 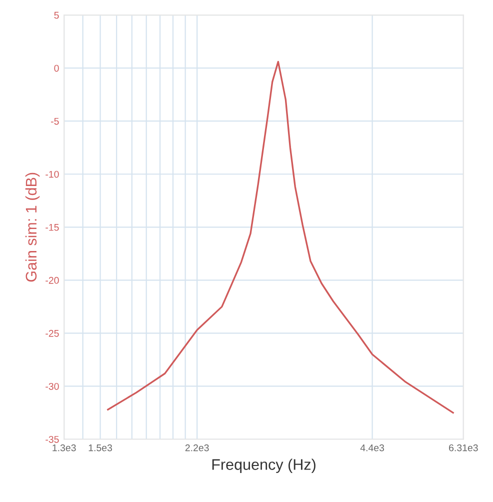 What do you see at coordinates (372, 448) in the screenshot?
I see `x-tick-label: 4.4e3` at bounding box center [372, 448].